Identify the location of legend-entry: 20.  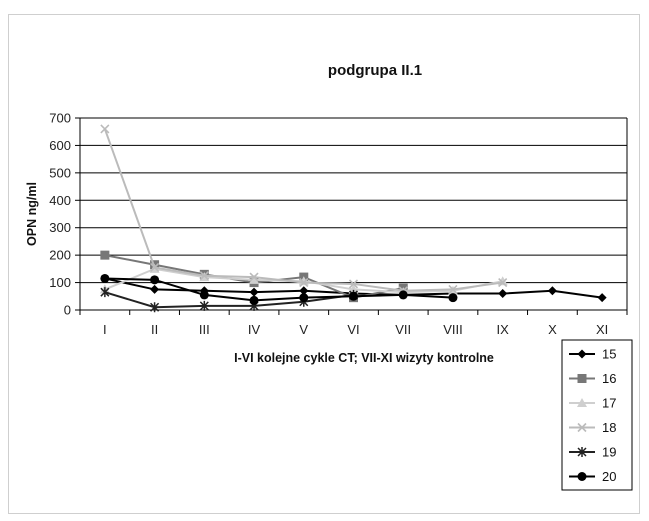
(592, 476).